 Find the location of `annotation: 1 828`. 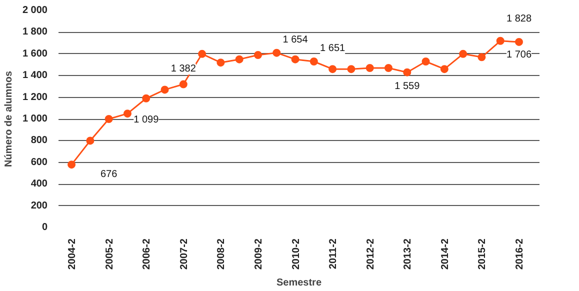

annotation: 1 828 is located at coordinates (519, 19).